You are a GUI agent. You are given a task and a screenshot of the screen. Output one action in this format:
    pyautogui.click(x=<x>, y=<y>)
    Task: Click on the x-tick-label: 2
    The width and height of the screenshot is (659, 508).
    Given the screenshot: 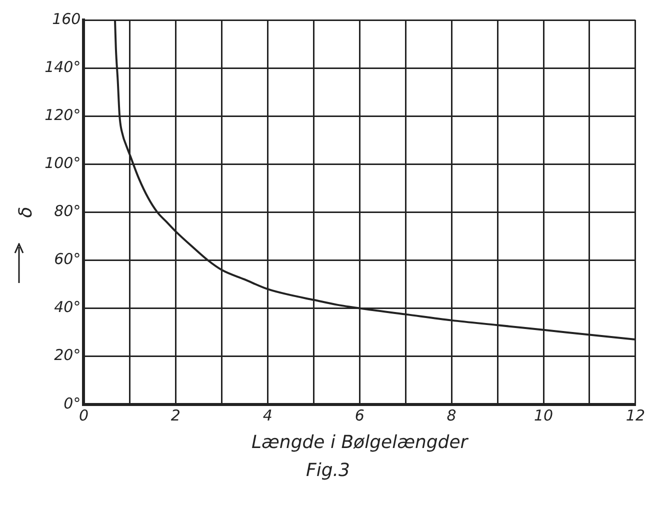 What is the action you would take?
    pyautogui.click(x=175, y=415)
    